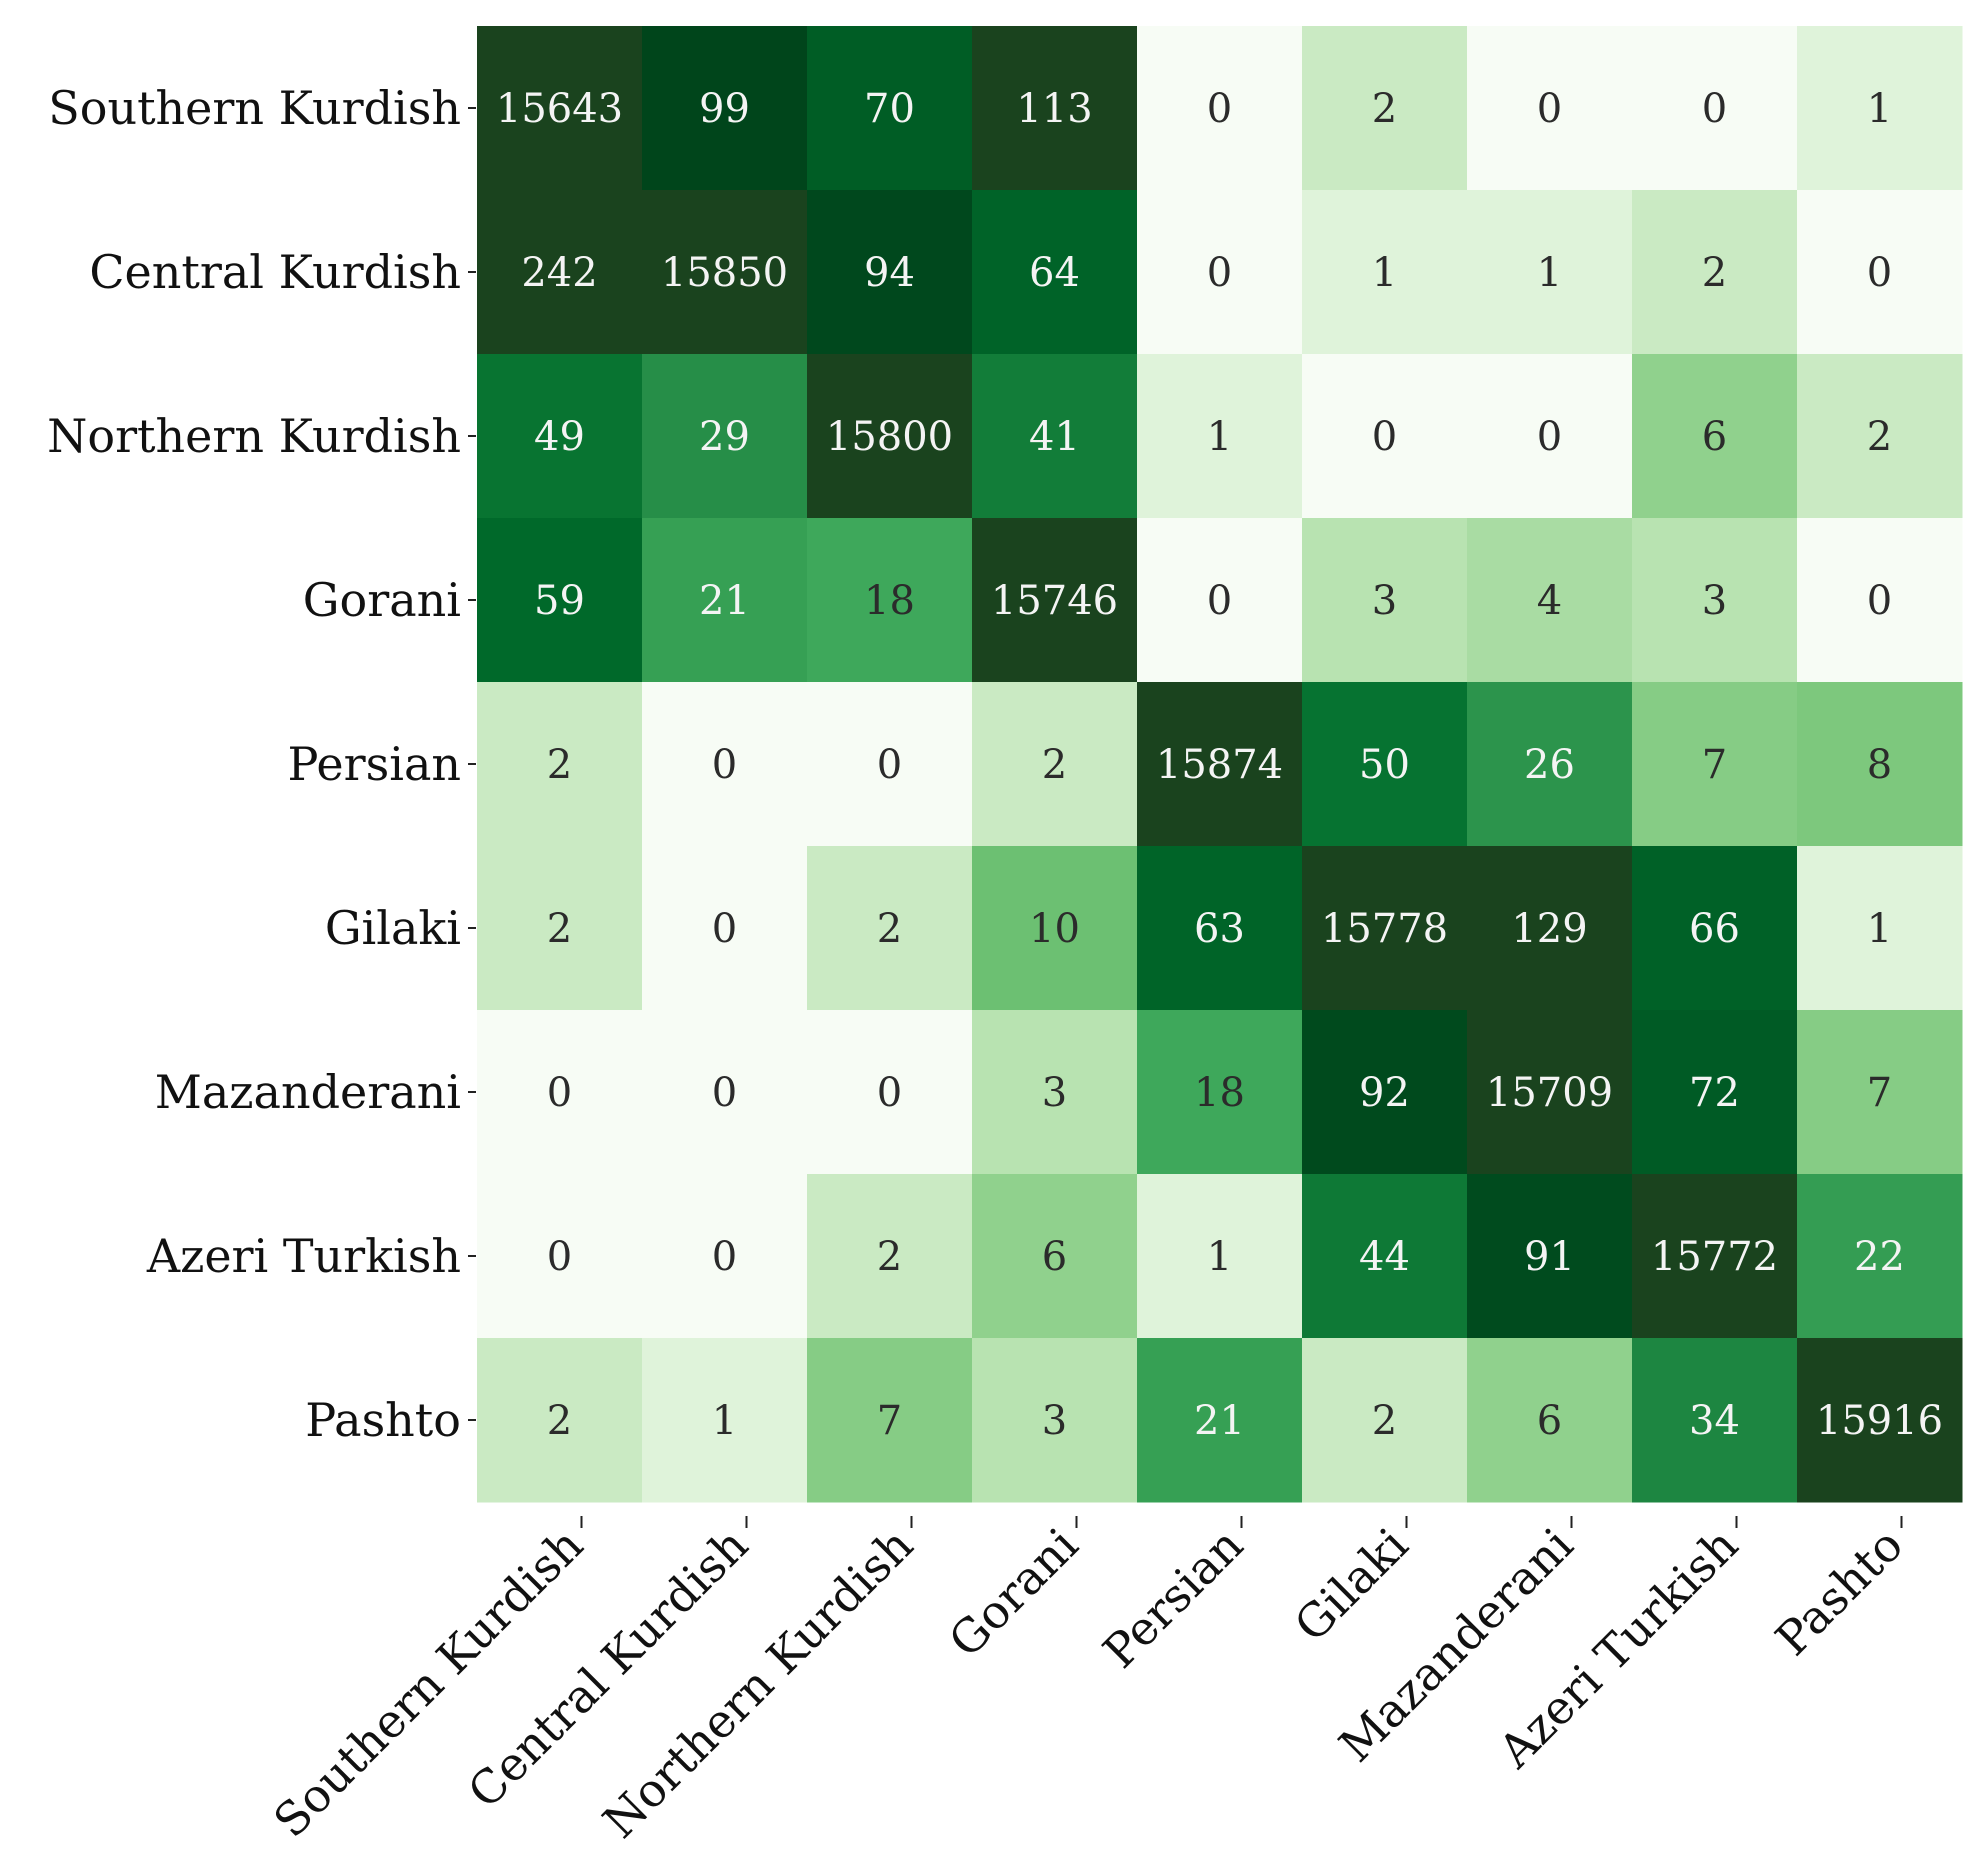 This screenshot has height=1870, width=1974. What do you see at coordinates (428, 1683) in the screenshot?
I see `x-tick-label: Southern Kurdish` at bounding box center [428, 1683].